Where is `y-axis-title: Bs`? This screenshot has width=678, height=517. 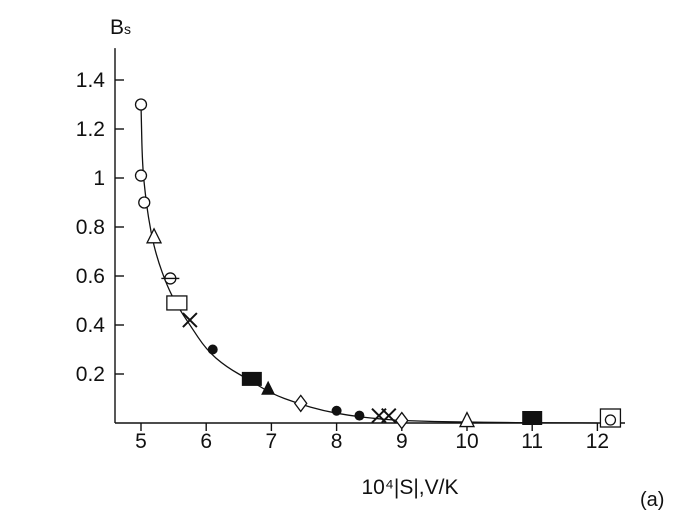 y-axis-title: Bs is located at coordinates (120, 27).